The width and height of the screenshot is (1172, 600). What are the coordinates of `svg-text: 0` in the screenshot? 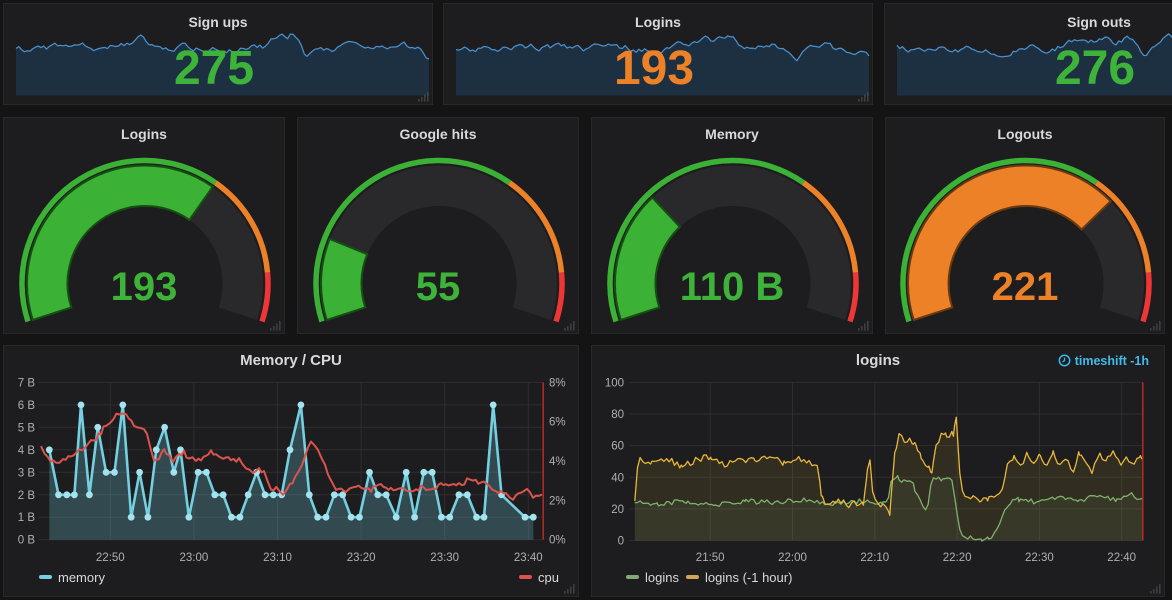 It's located at (621, 542).